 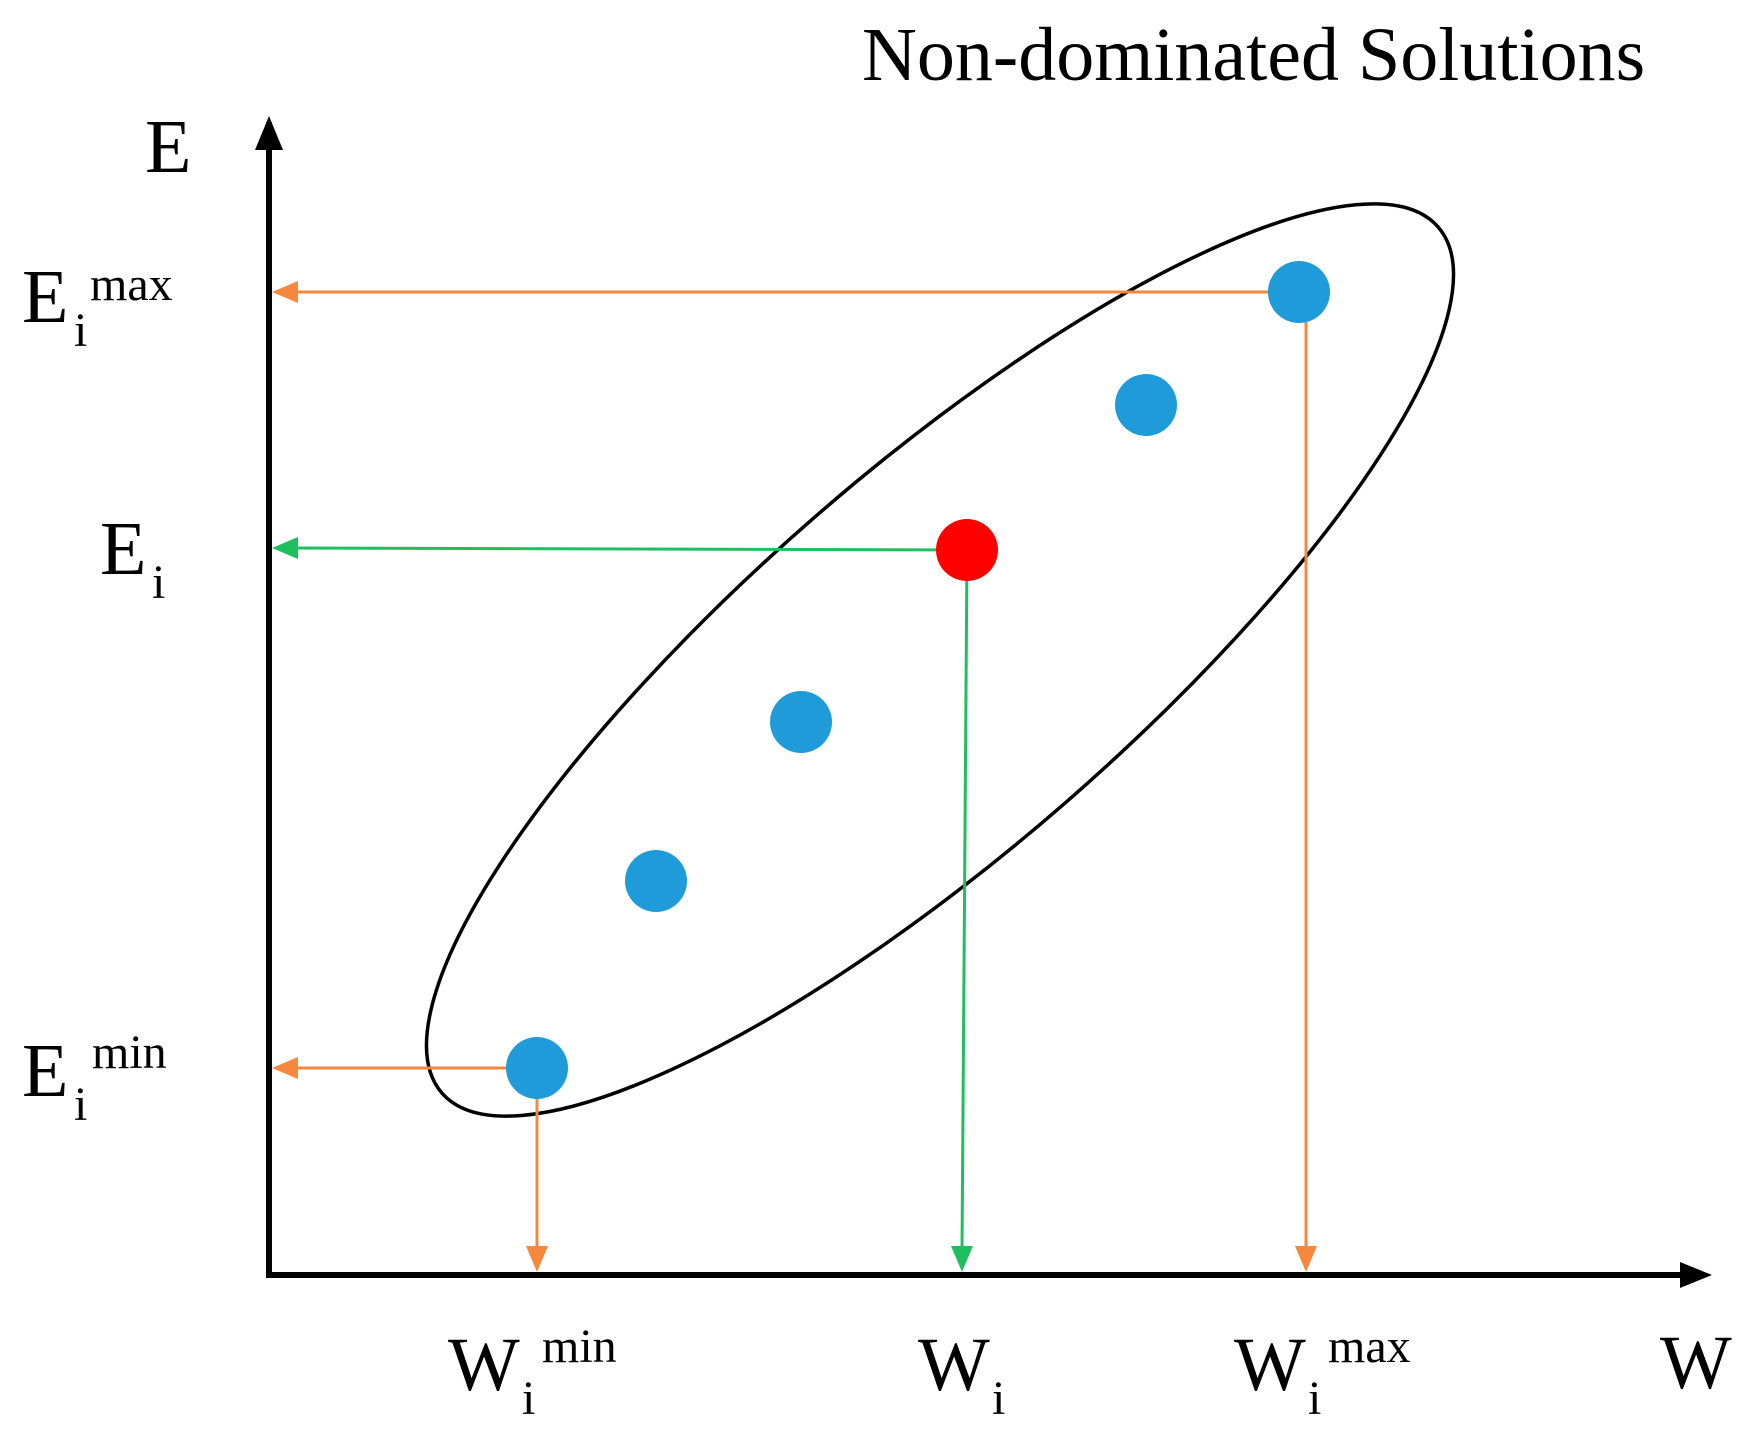 What do you see at coordinates (629, 549) in the screenshot?
I see `e-i-projection-line` at bounding box center [629, 549].